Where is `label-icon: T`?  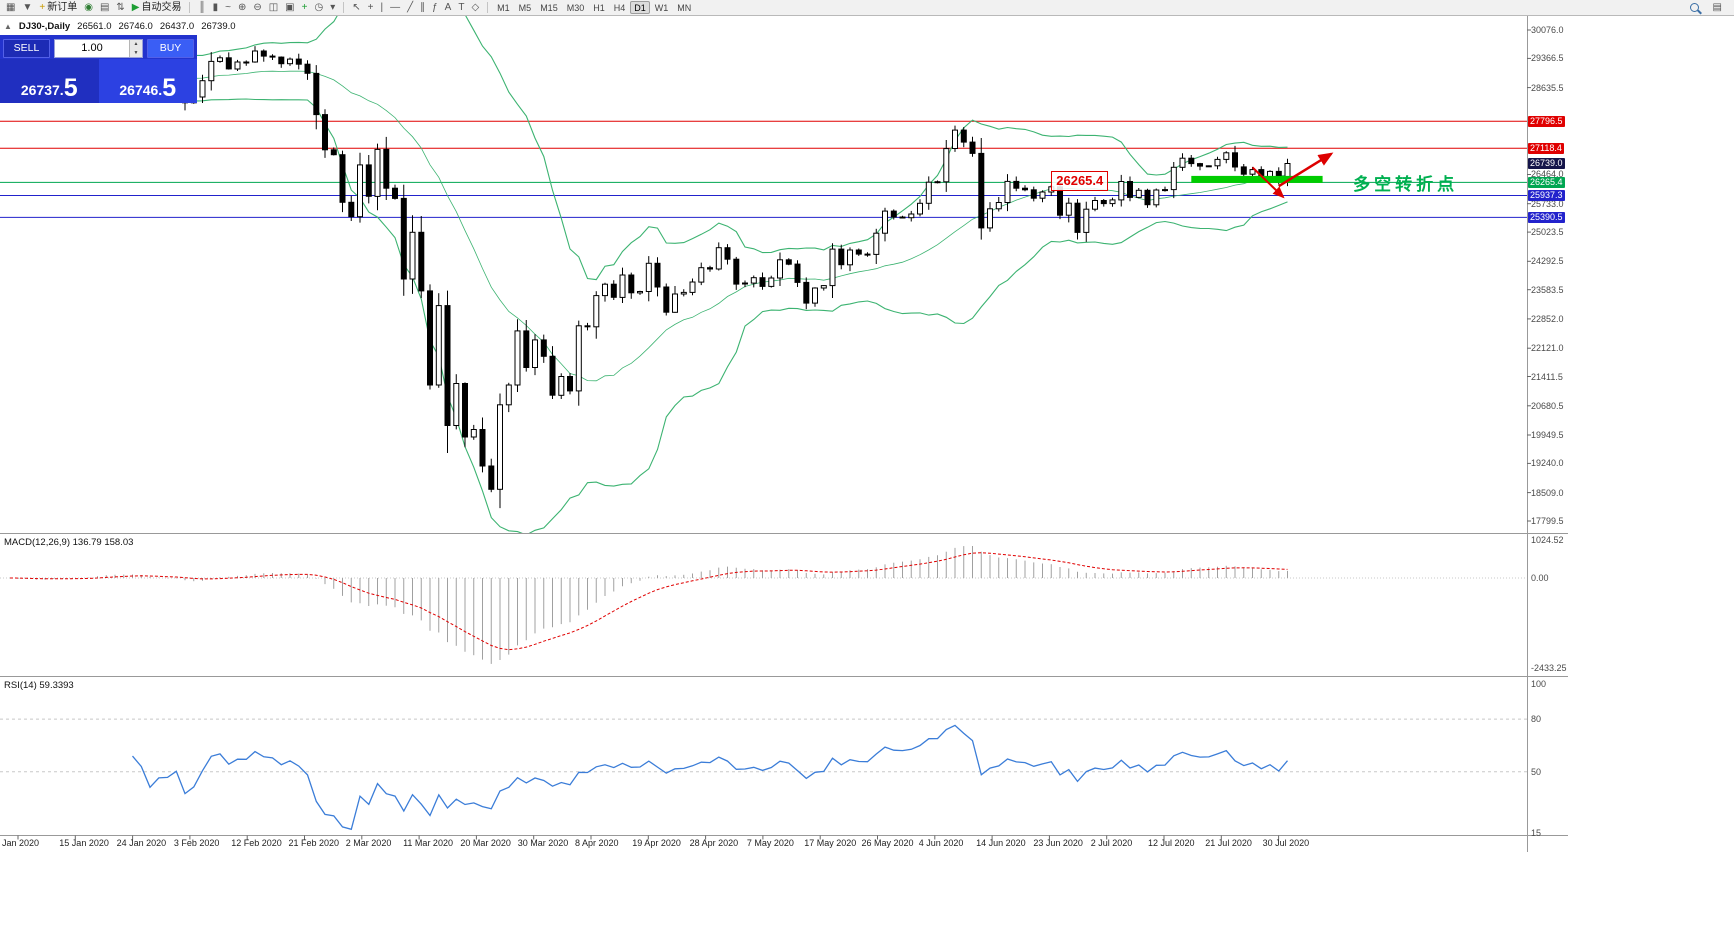
label-icon: T is located at coordinates (461, 8).